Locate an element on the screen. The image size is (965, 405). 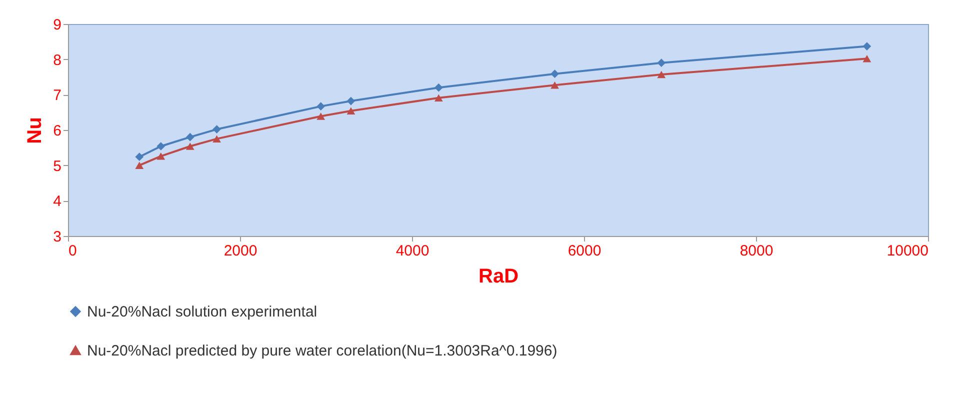
x-tick-label: 10000 is located at coordinates (907, 251).